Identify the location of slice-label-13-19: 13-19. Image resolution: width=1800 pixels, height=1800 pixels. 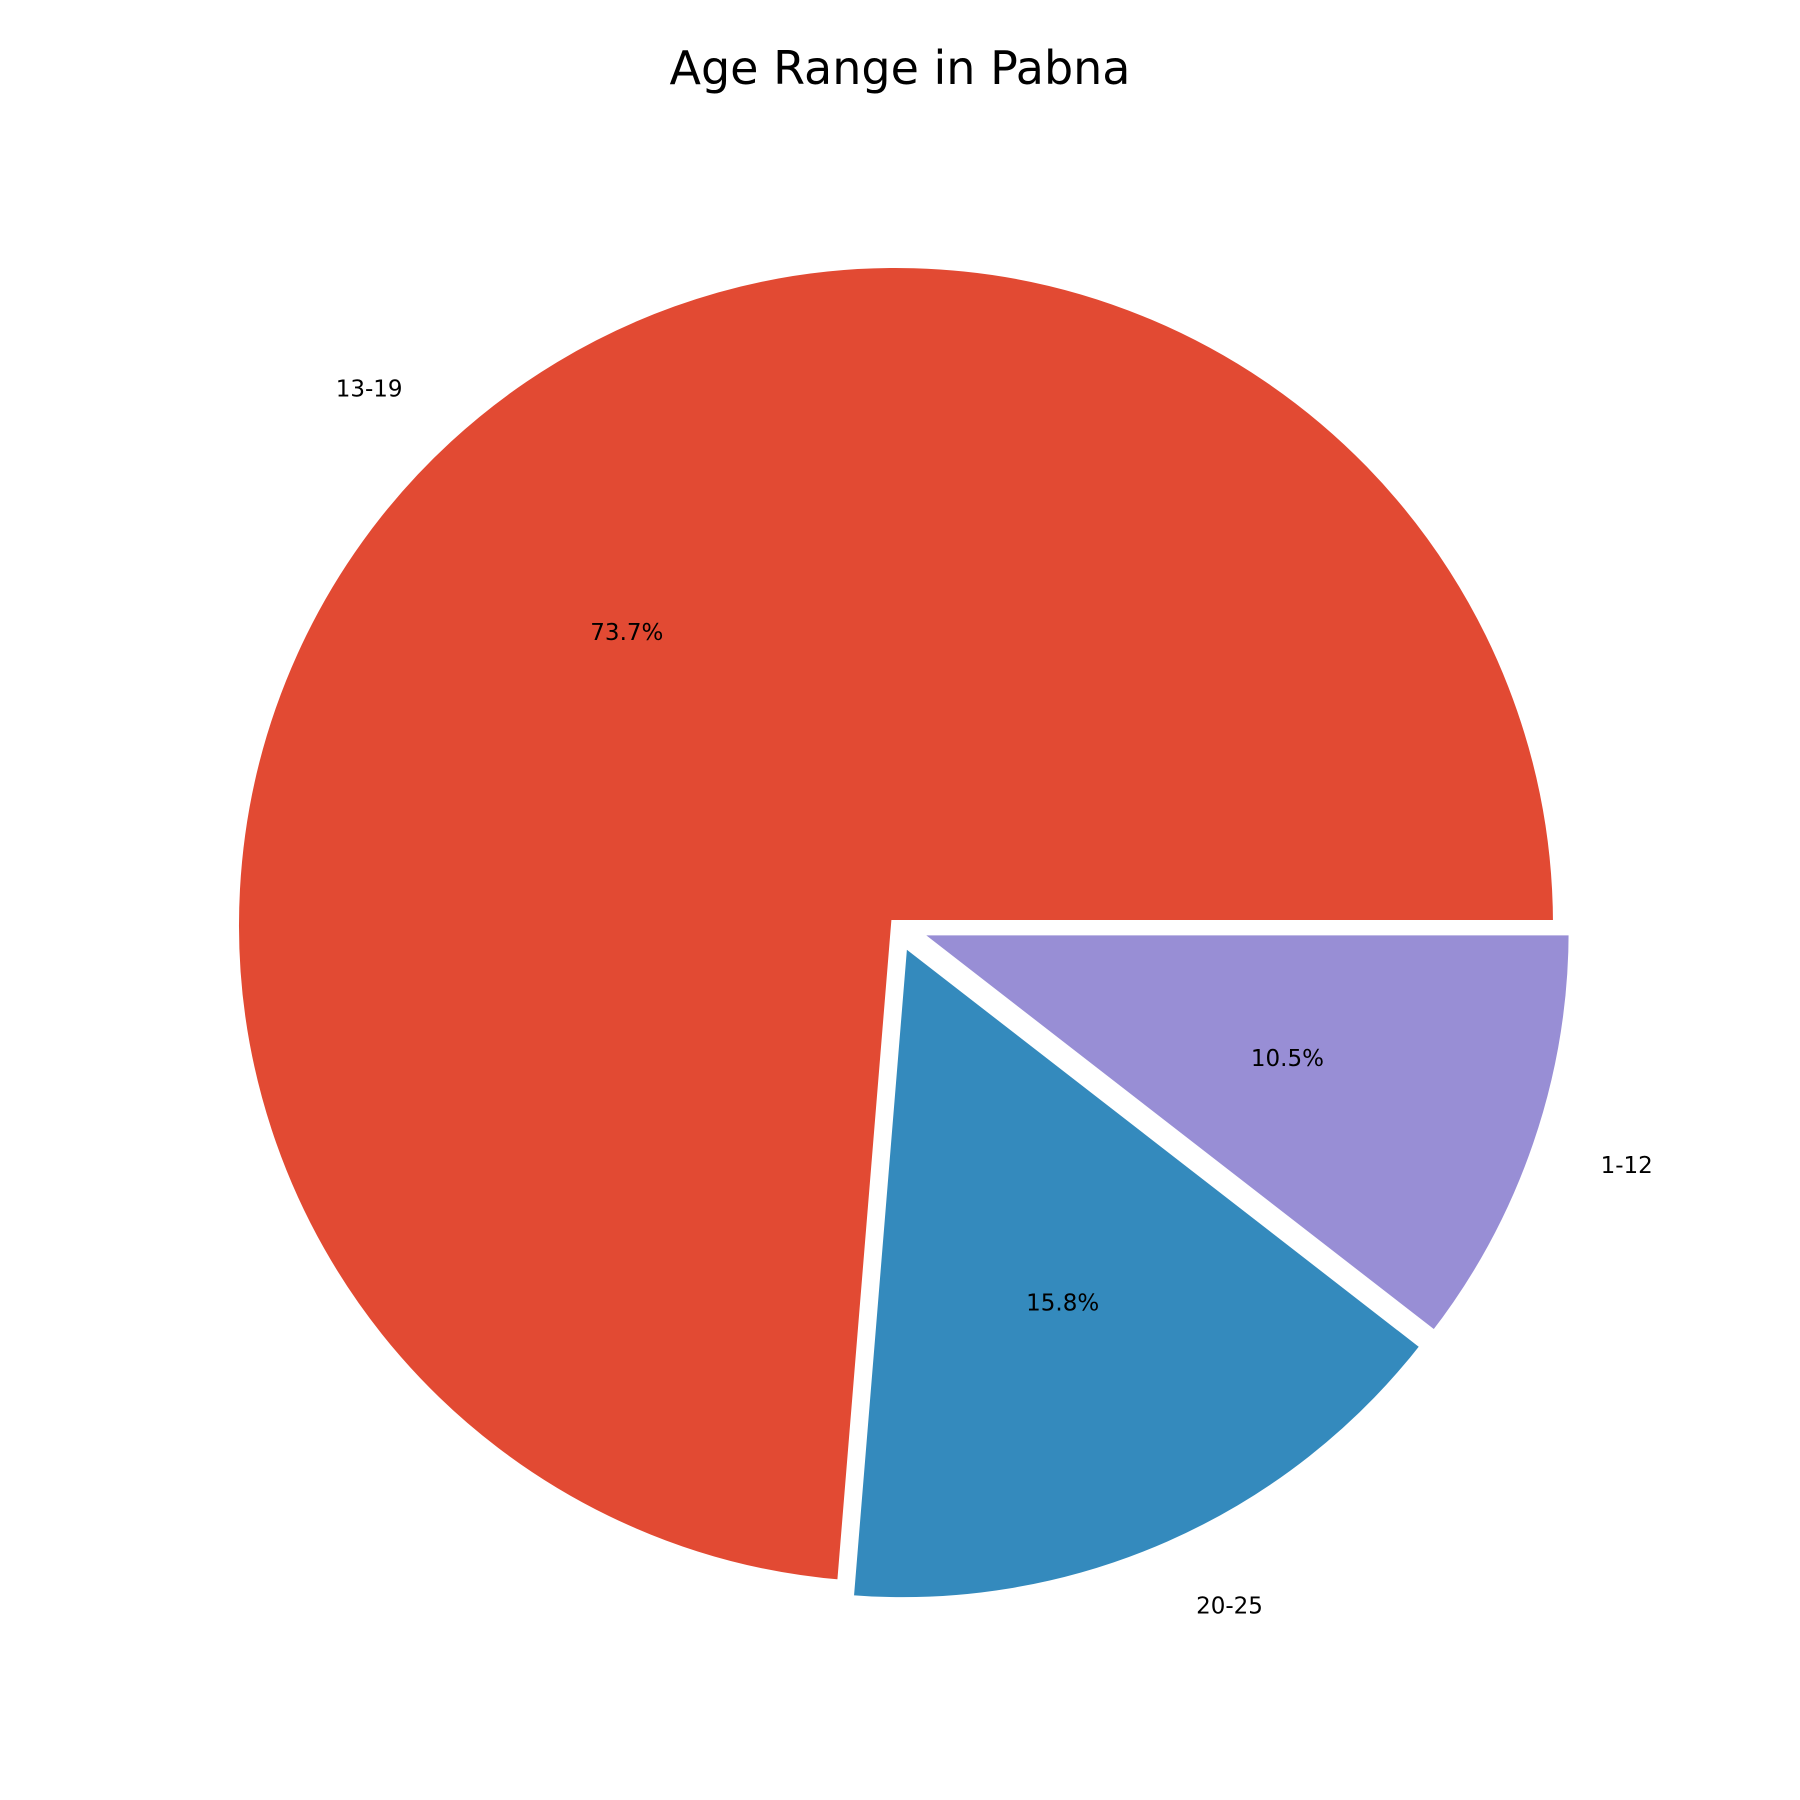
(369, 389).